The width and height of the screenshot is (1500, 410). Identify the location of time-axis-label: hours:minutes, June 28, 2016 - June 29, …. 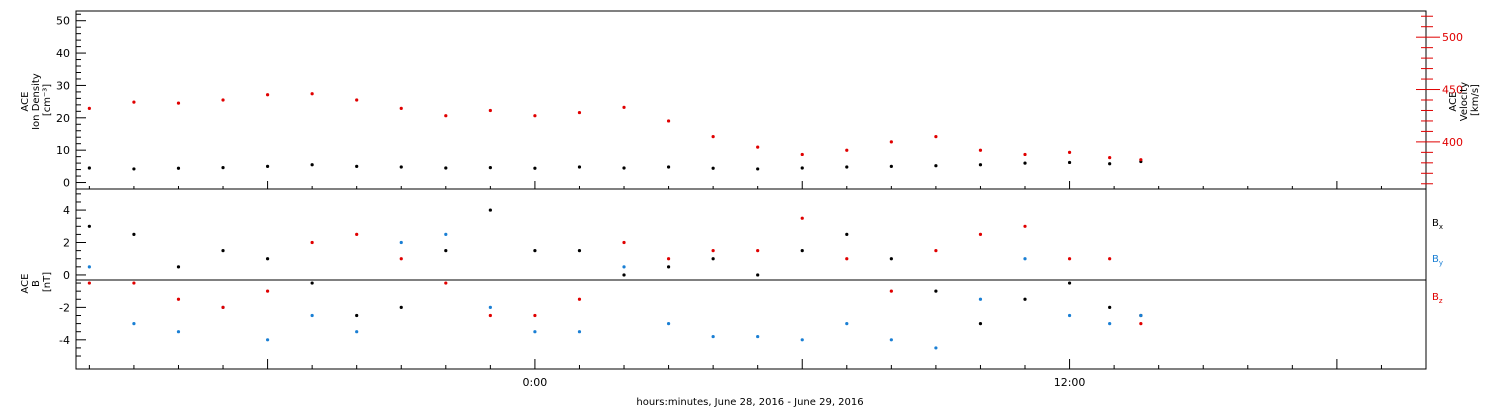
(749, 402).